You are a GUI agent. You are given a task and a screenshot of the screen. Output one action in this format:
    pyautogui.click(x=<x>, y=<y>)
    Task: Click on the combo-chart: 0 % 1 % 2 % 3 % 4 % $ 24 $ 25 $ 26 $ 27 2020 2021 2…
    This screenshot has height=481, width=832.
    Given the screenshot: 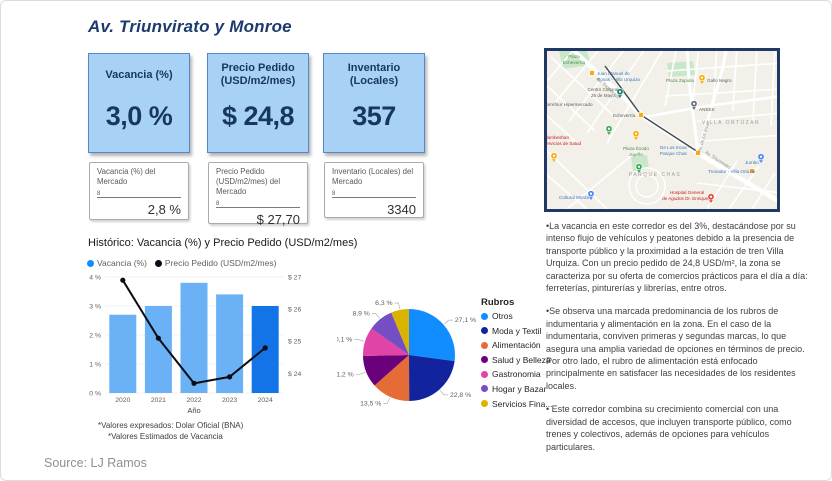 What is the action you would take?
    pyautogui.click(x=201, y=344)
    